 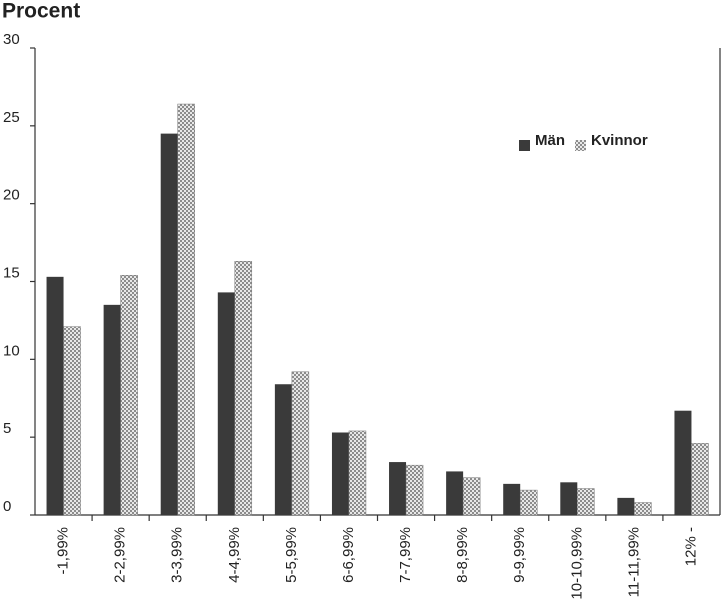 What do you see at coordinates (41, 11) in the screenshot?
I see `chart-title: Procent` at bounding box center [41, 11].